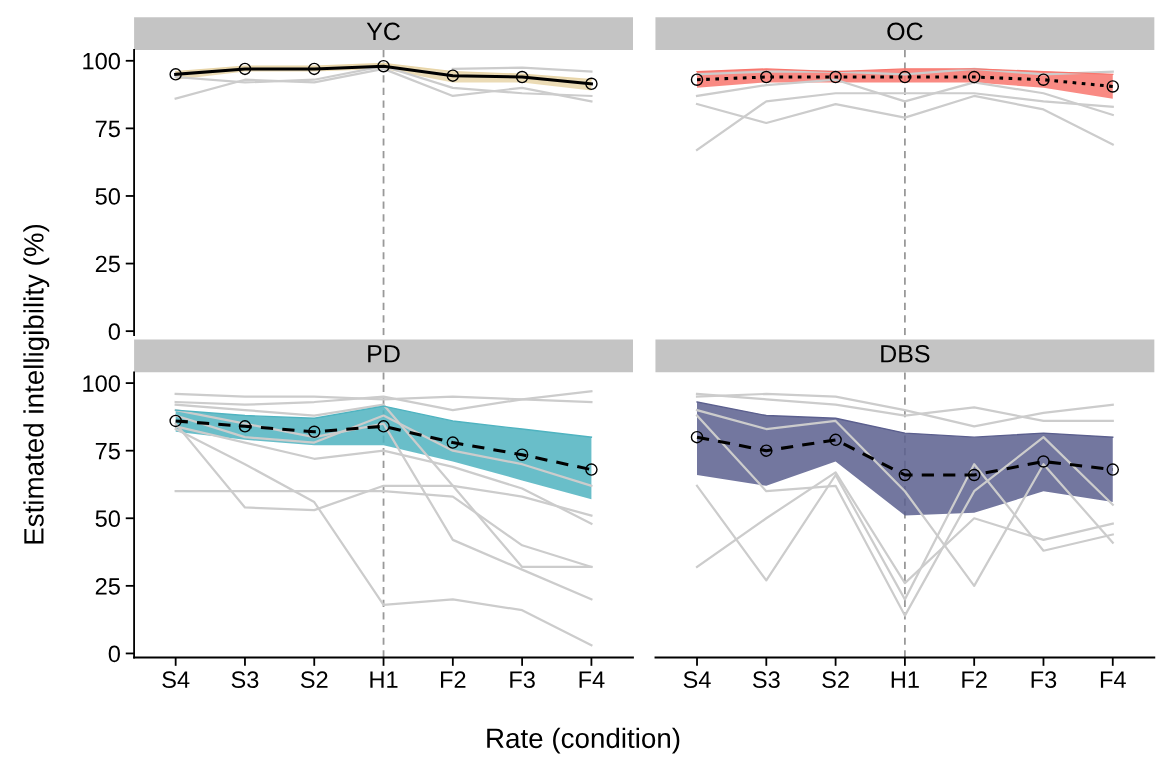 The width and height of the screenshot is (1166, 769). I want to click on chart-title: DBS, so click(905, 353).